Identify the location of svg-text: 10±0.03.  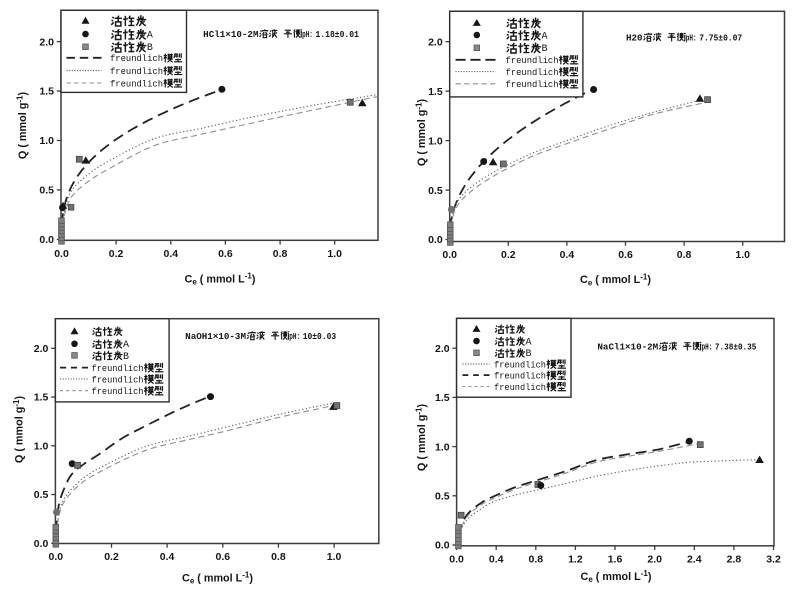
(320, 336).